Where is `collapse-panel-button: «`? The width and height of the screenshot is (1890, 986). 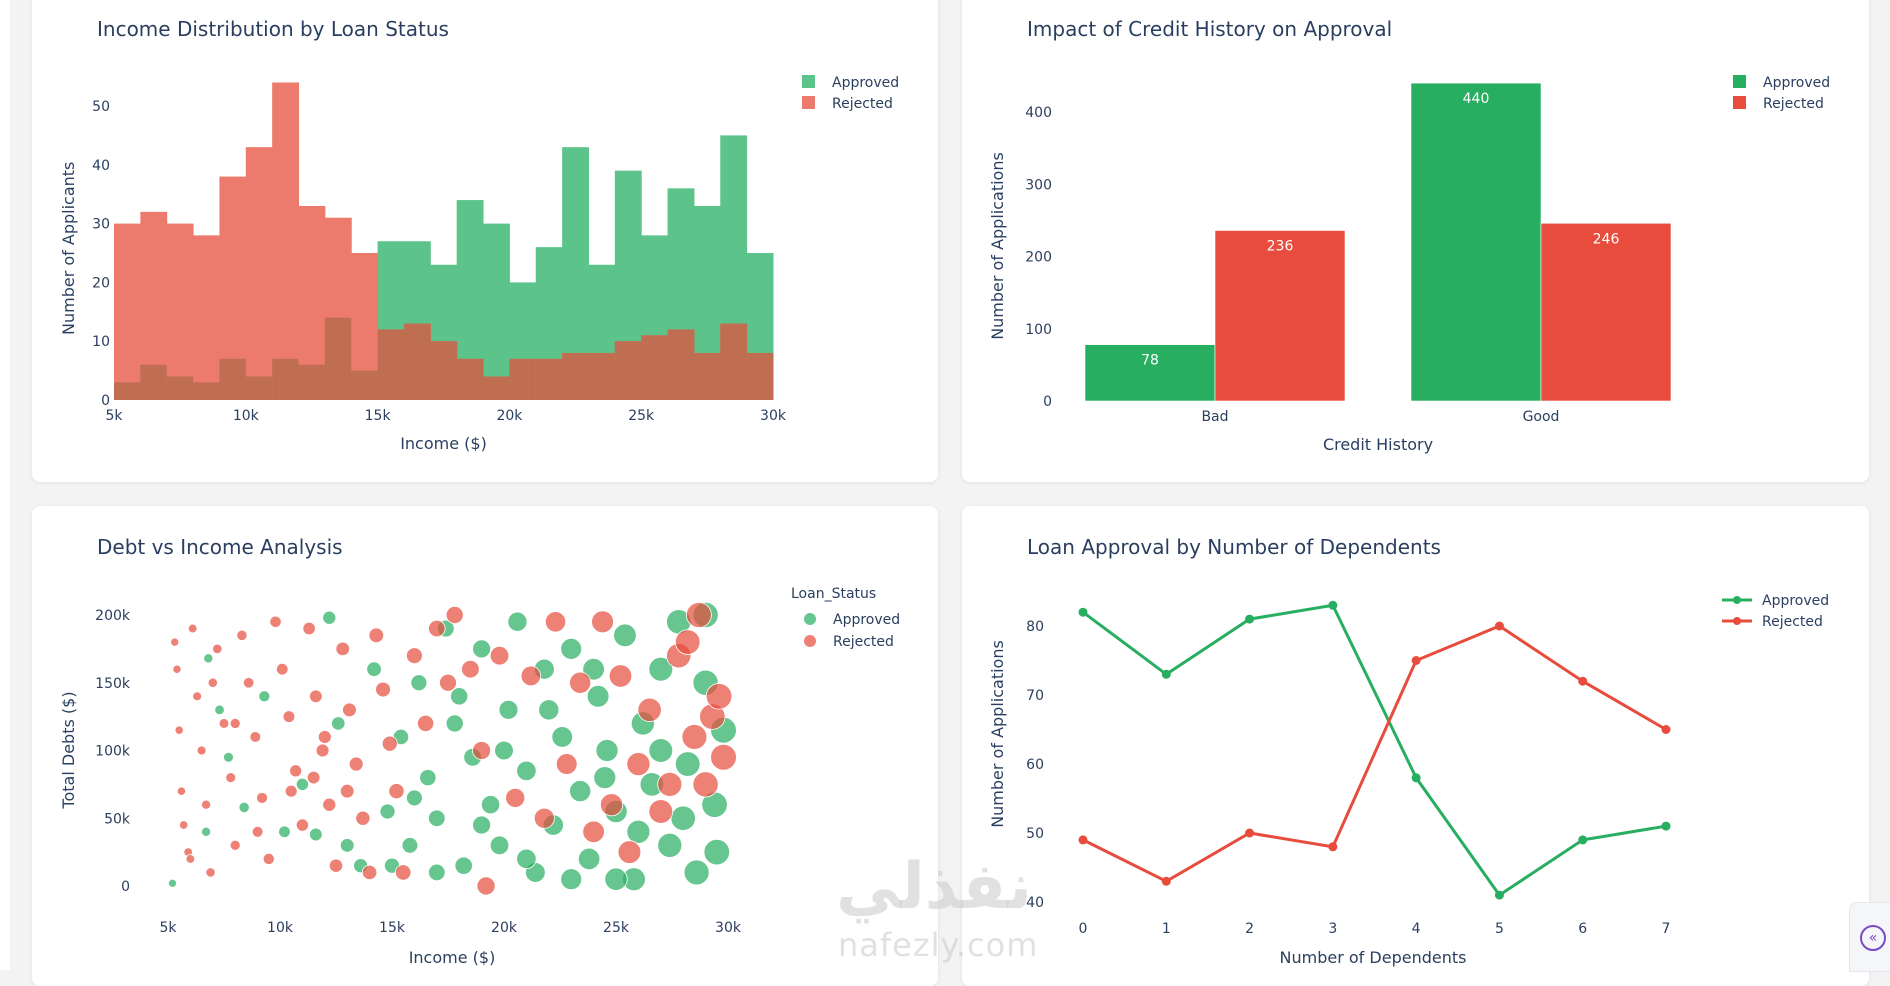
collapse-panel-button: « is located at coordinates (1869, 937).